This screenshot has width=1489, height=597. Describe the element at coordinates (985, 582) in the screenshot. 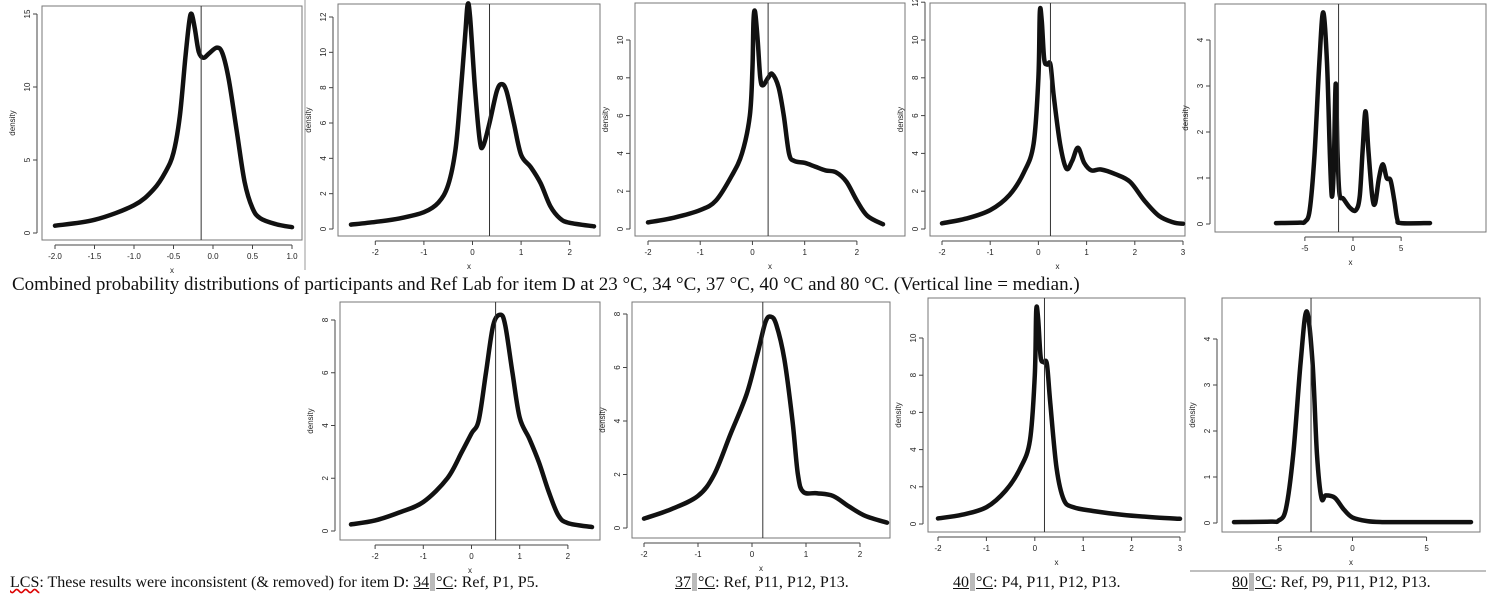

I see `footnote-unit: °C` at that location.